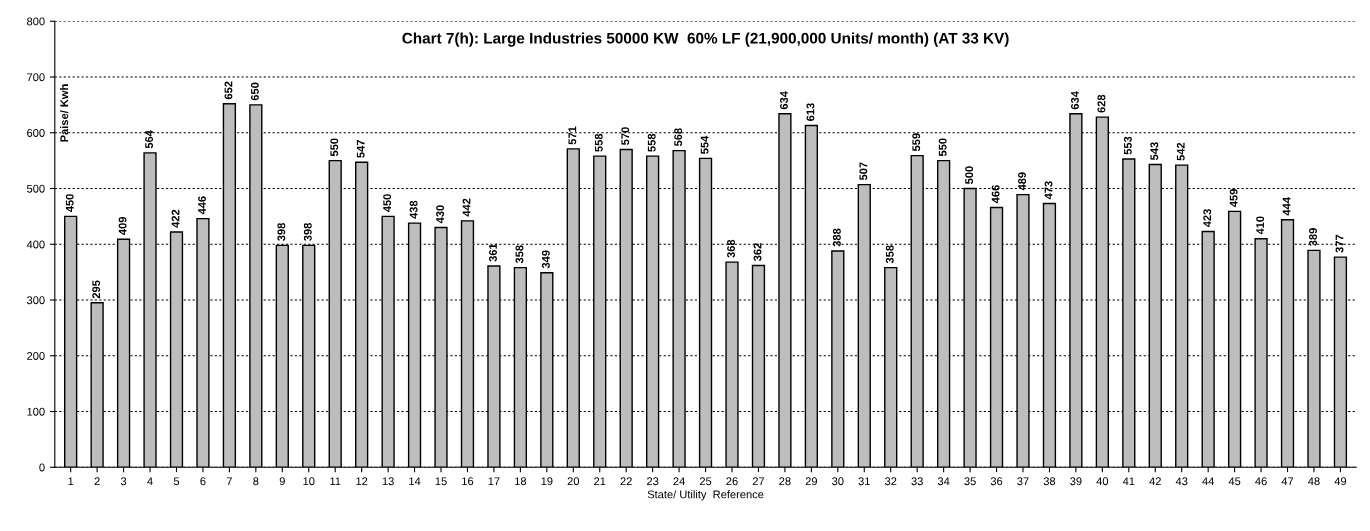  Describe the element at coordinates (1181, 481) in the screenshot. I see `x-tick-label: 43` at that location.